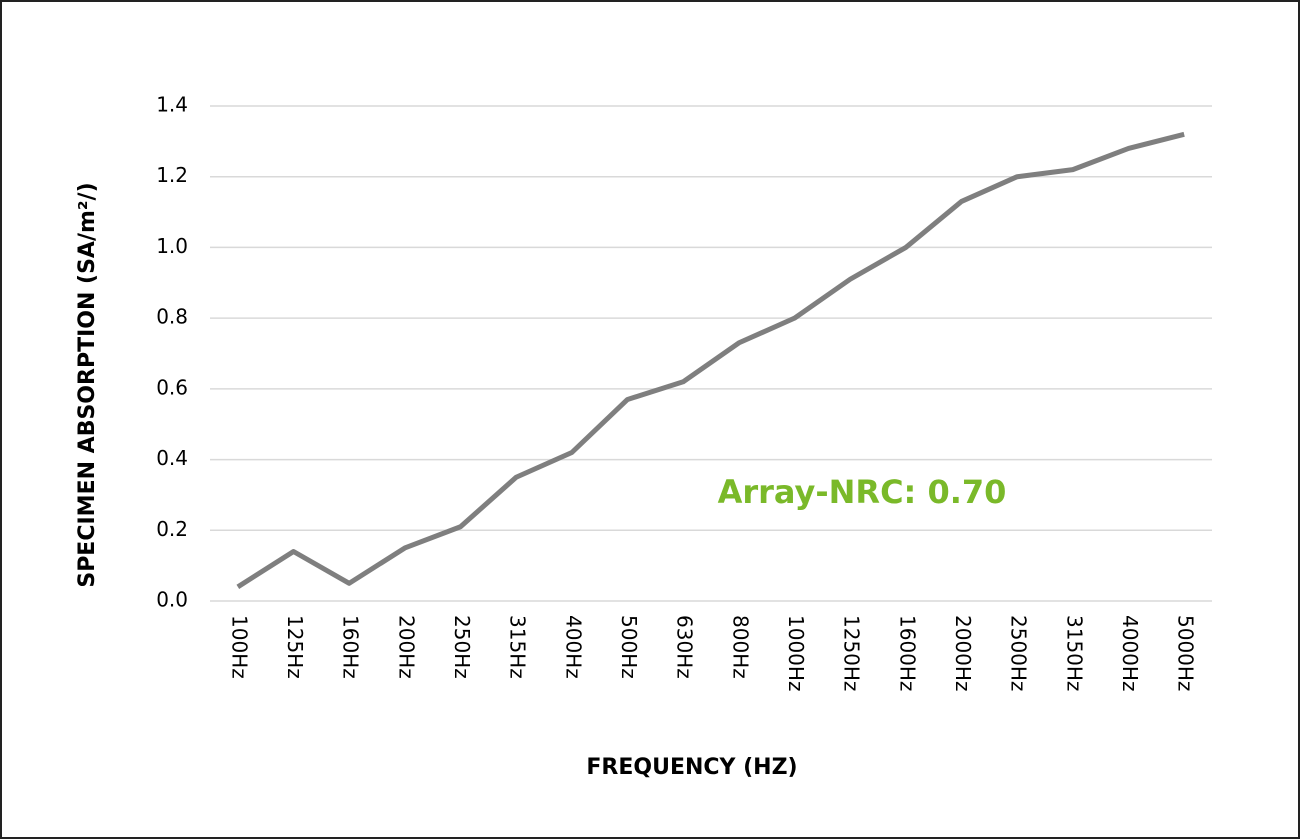 This screenshot has width=1301, height=840. What do you see at coordinates (691, 767) in the screenshot?
I see `x-axis-title: FREQUENCY (HZ)` at bounding box center [691, 767].